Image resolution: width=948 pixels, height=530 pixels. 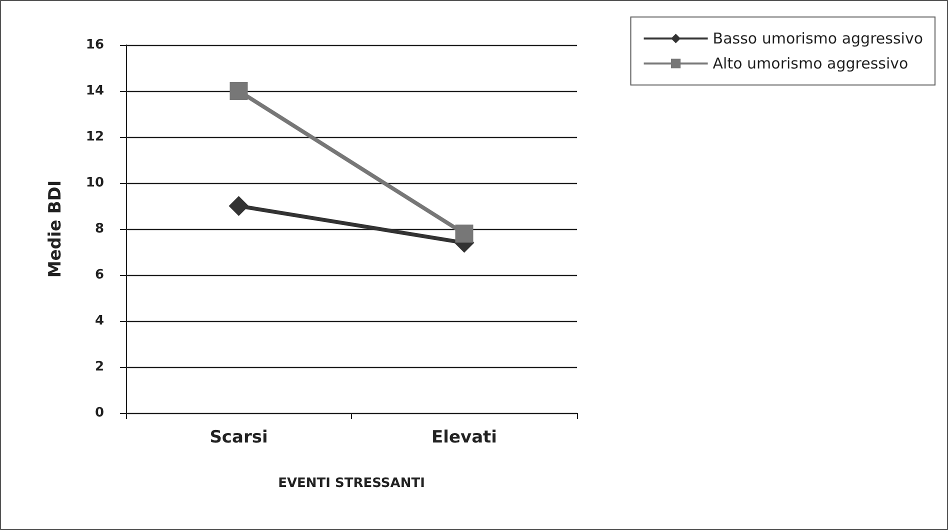 What do you see at coordinates (95, 91) in the screenshot?
I see `y-tick-label: 14` at bounding box center [95, 91].